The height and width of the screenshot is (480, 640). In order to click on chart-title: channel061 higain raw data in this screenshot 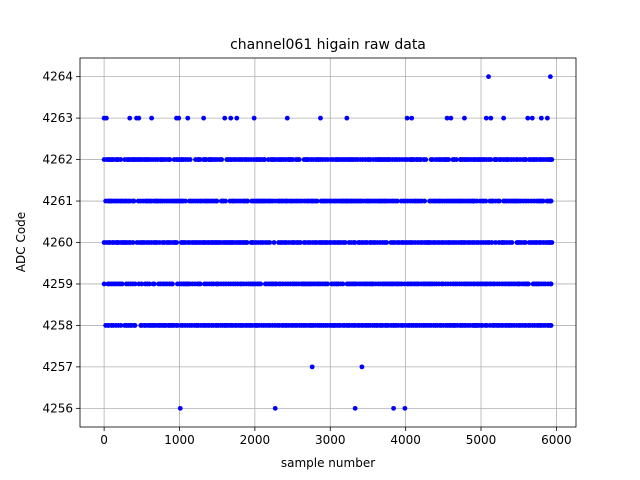, I will do `click(328, 45)`.